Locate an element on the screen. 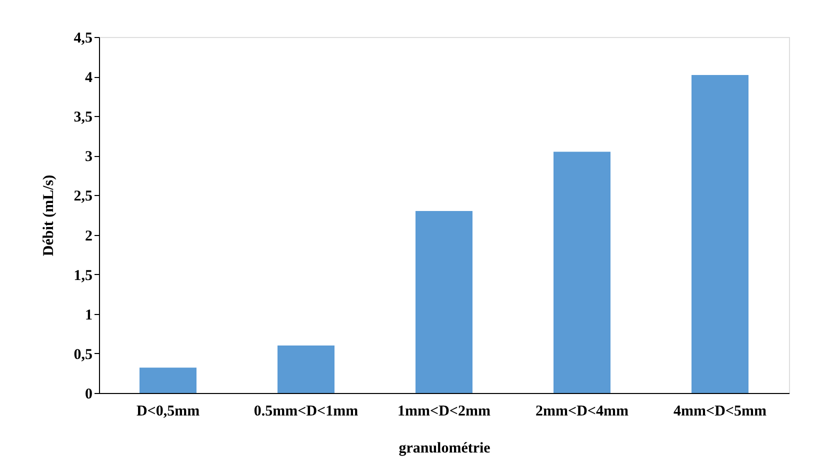 This screenshot has width=827, height=472. x-axis-title: granulométrie is located at coordinates (444, 448).